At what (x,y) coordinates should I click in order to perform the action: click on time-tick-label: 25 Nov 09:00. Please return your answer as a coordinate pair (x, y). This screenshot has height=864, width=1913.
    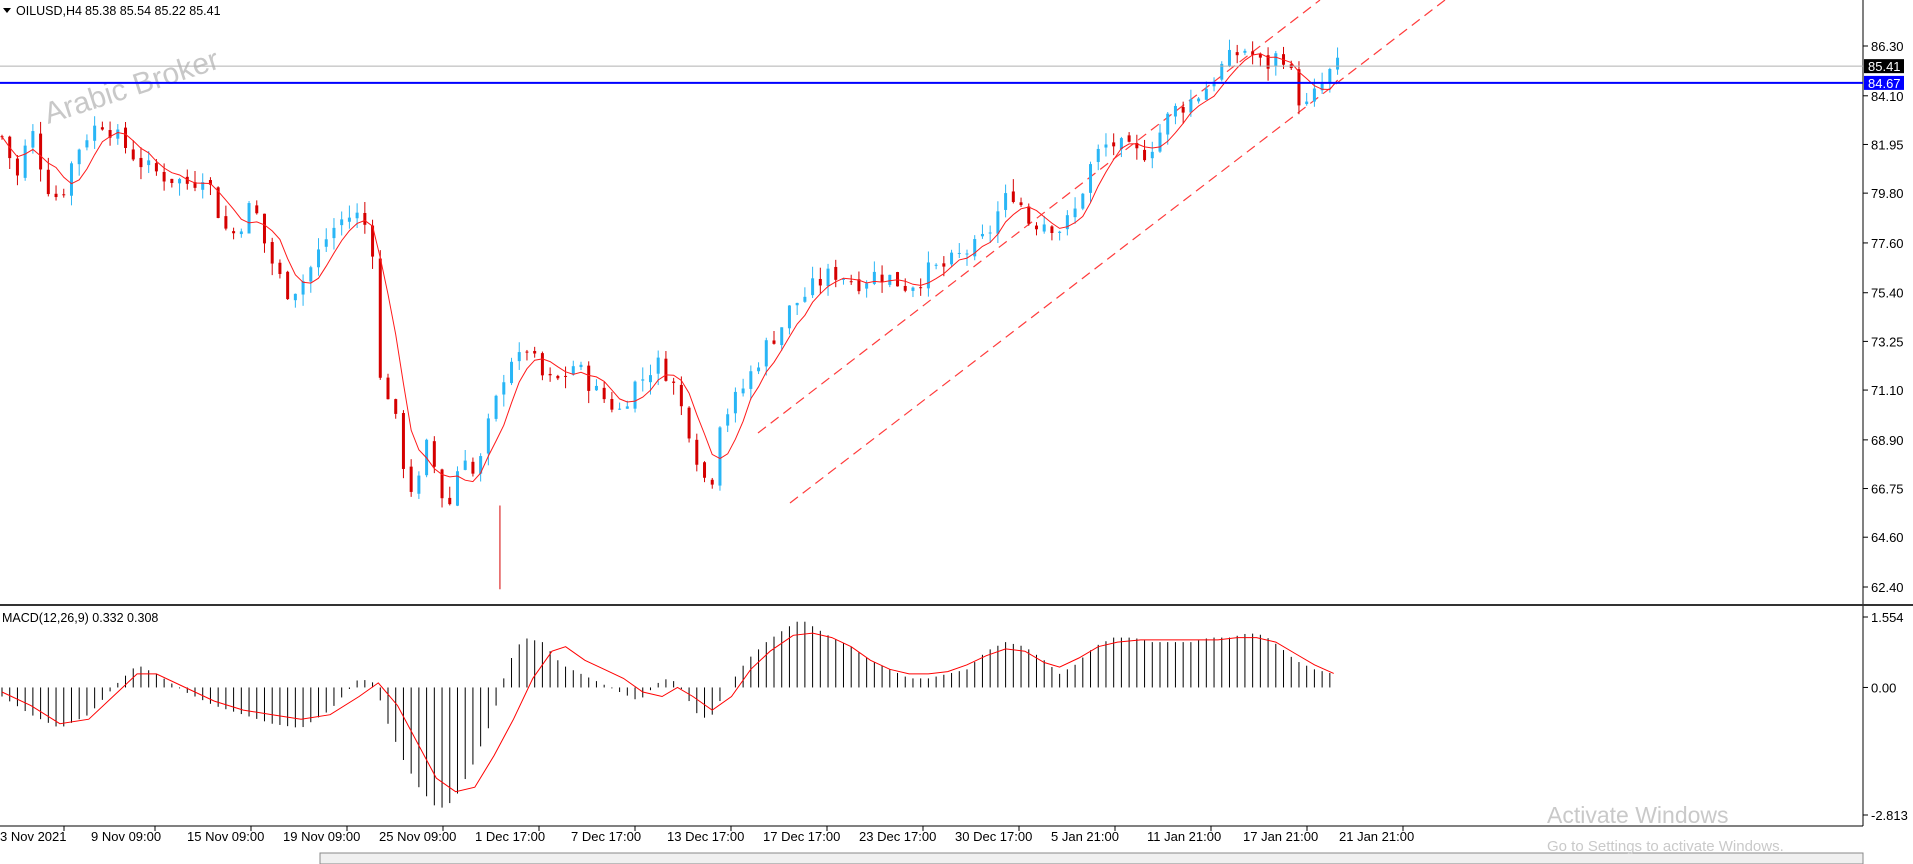
    Looking at the image, I should click on (417, 836).